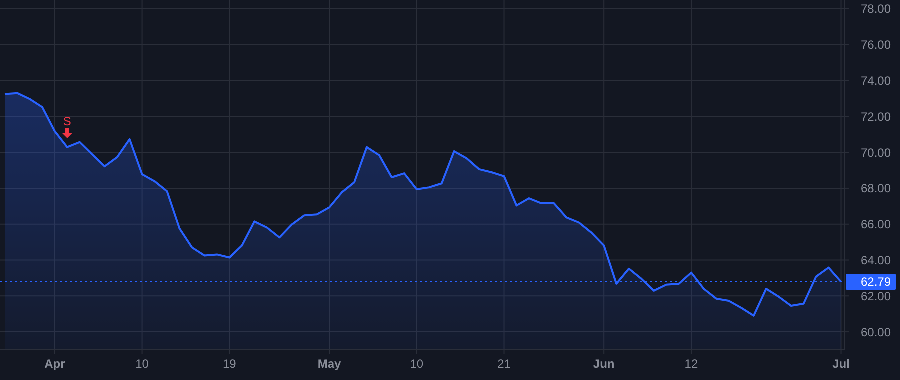 The image size is (900, 380). What do you see at coordinates (876, 81) in the screenshot?
I see `y-tick-label: 74.00` at bounding box center [876, 81].